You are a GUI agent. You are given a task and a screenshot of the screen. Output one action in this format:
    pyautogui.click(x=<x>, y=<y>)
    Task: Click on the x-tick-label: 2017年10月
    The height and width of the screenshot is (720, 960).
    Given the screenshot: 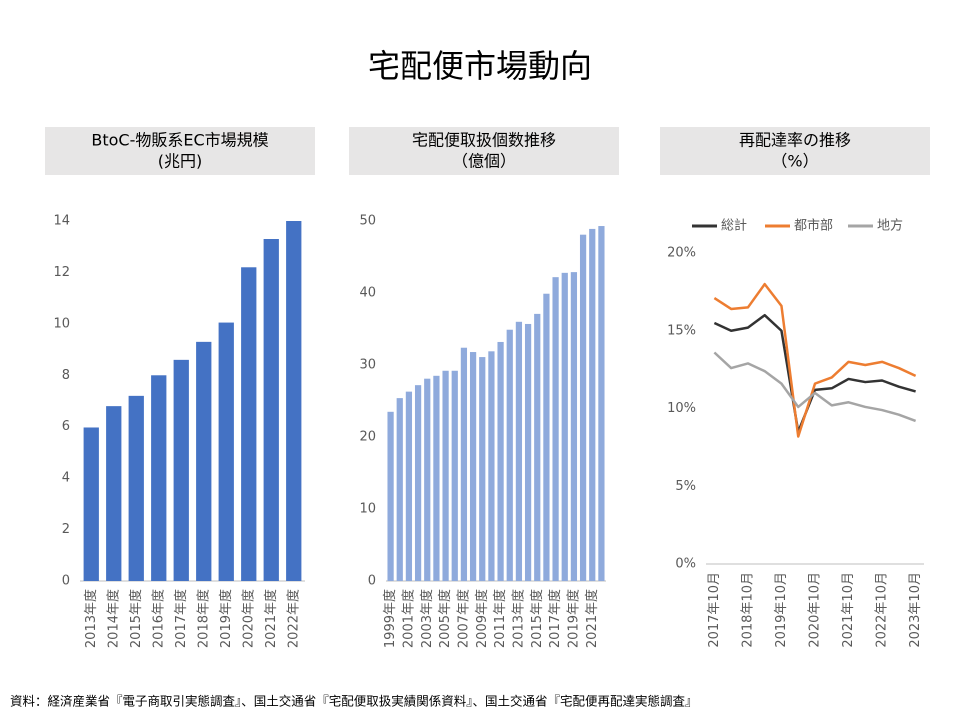 What is the action you would take?
    pyautogui.click(x=714, y=610)
    